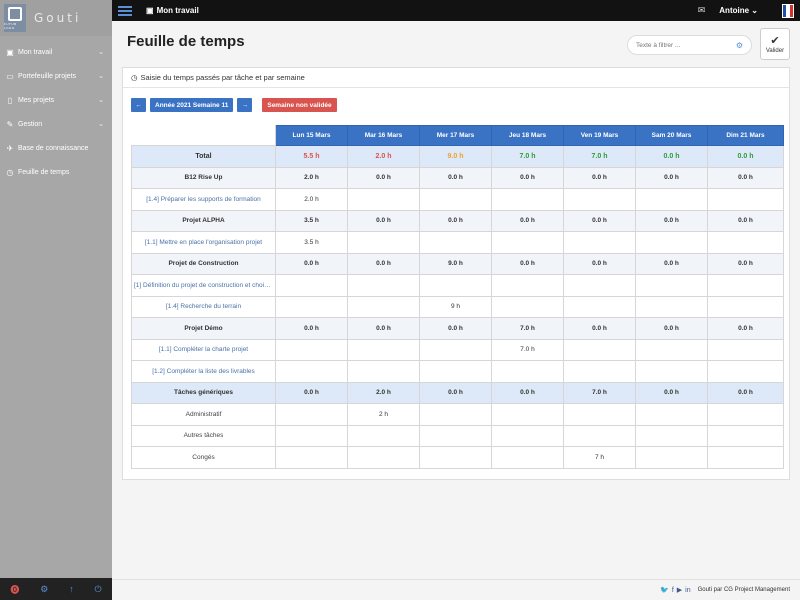  What do you see at coordinates (599, 457) in the screenshot?
I see `time-cell: 7 h` at bounding box center [599, 457].